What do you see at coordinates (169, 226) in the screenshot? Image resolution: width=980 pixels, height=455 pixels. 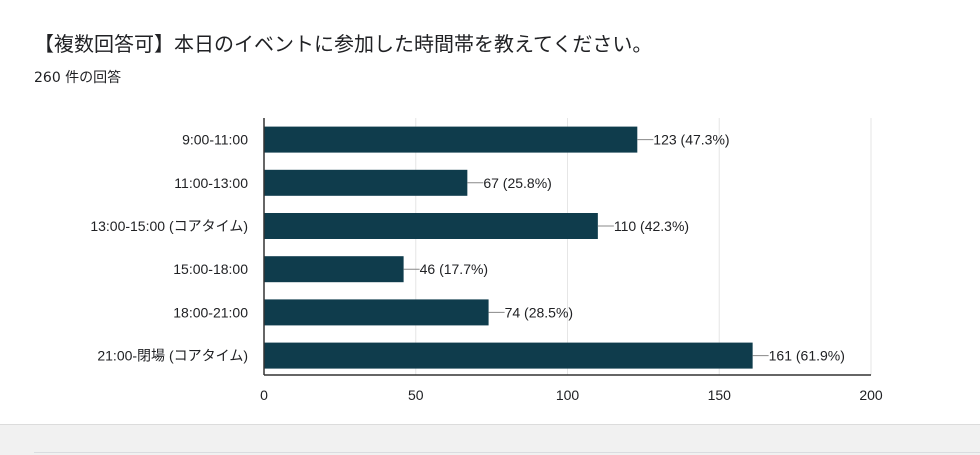 I see `category-label-2: 13:00-15:00 (コアタイム)` at bounding box center [169, 226].